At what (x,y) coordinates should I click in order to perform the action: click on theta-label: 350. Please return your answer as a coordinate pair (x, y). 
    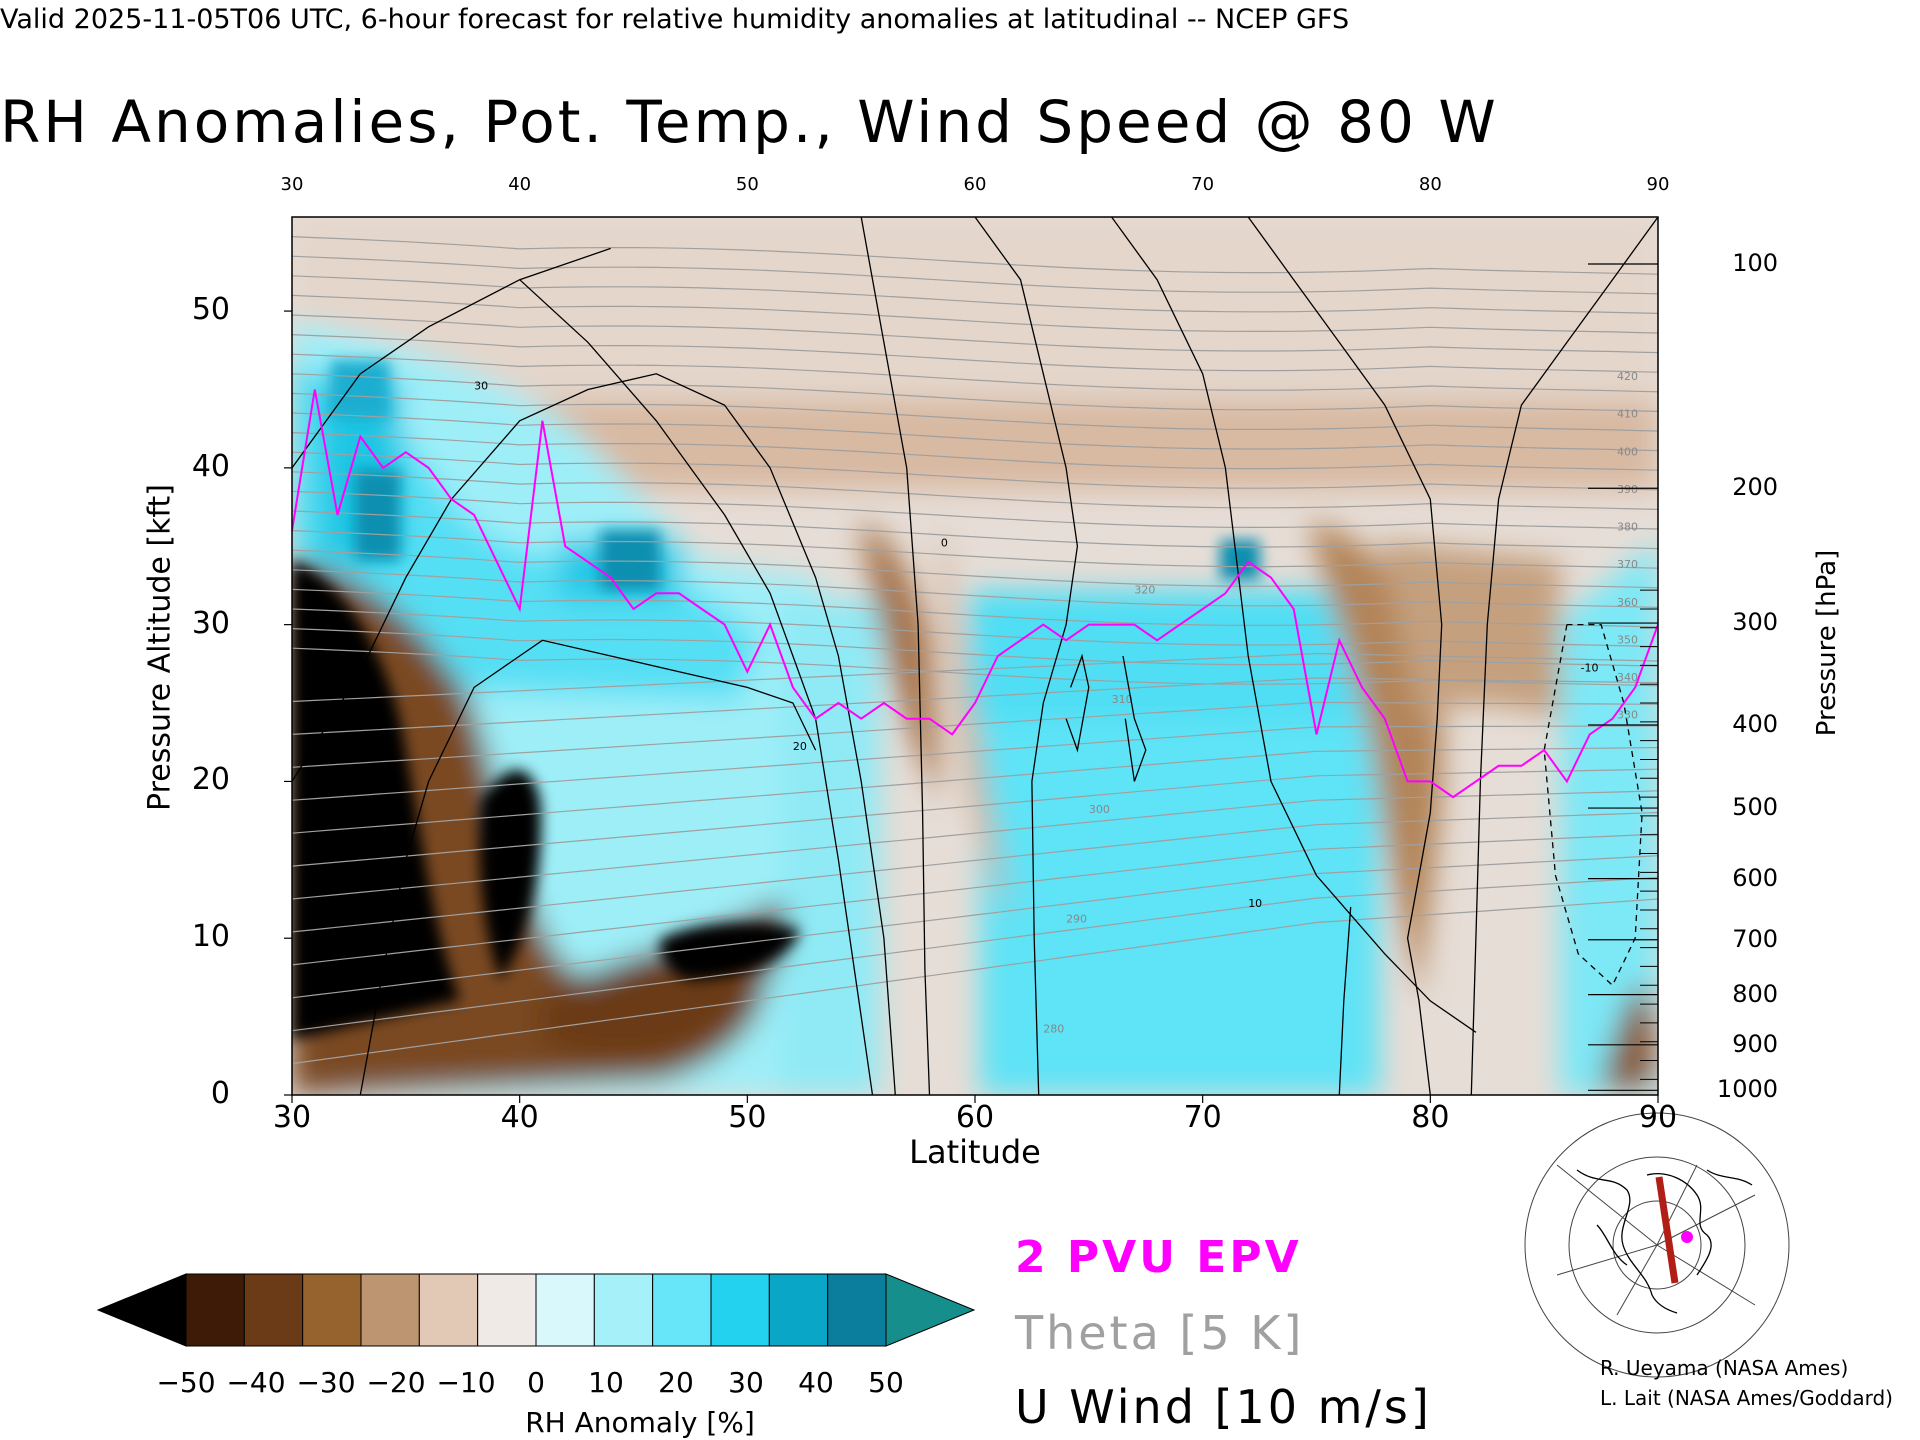
    Looking at the image, I should click on (1627, 639).